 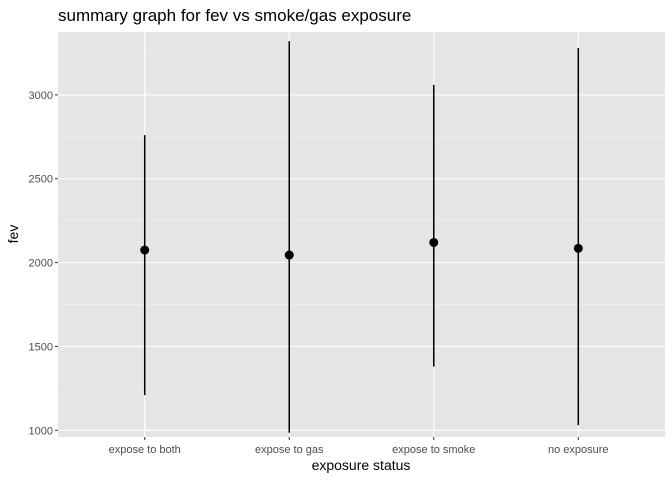 I want to click on y-tick-label: 1500, so click(x=41, y=347).